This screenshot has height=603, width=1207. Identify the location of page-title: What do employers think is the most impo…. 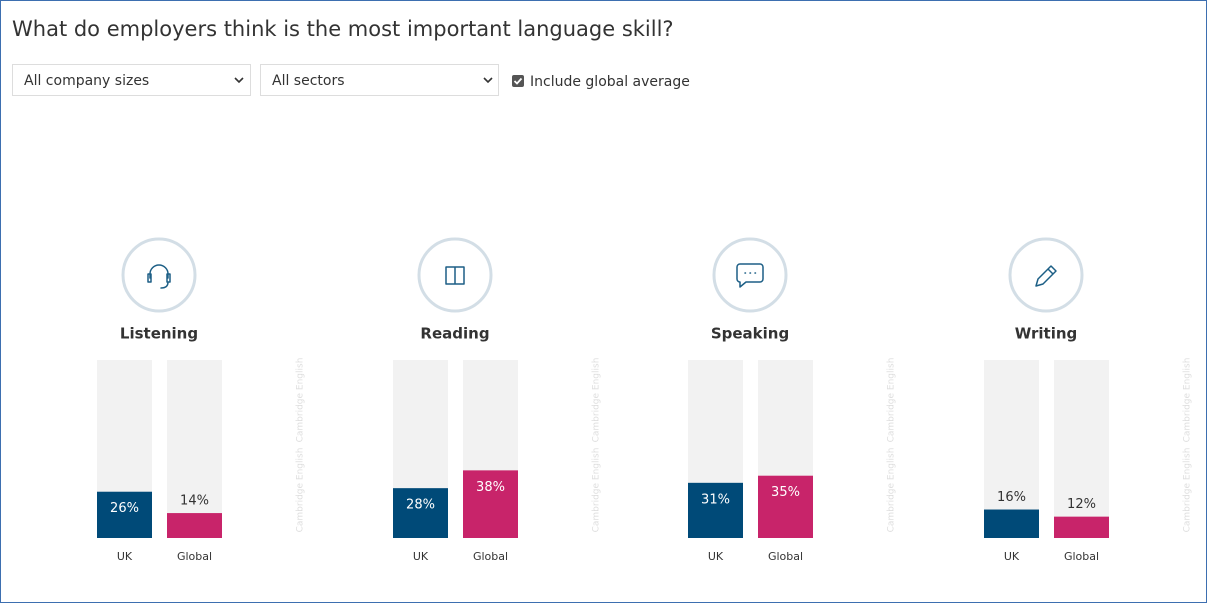
(343, 29).